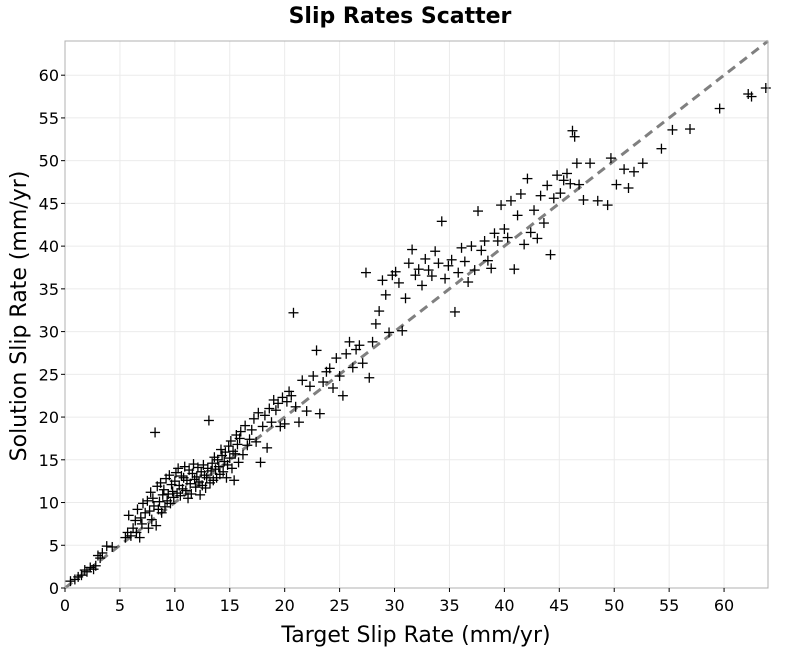  What do you see at coordinates (52, 332) in the screenshot?
I see `y-axis-ticks: 0 5 10 15 20 25 30 35 40 45 50 55 60` at bounding box center [52, 332].